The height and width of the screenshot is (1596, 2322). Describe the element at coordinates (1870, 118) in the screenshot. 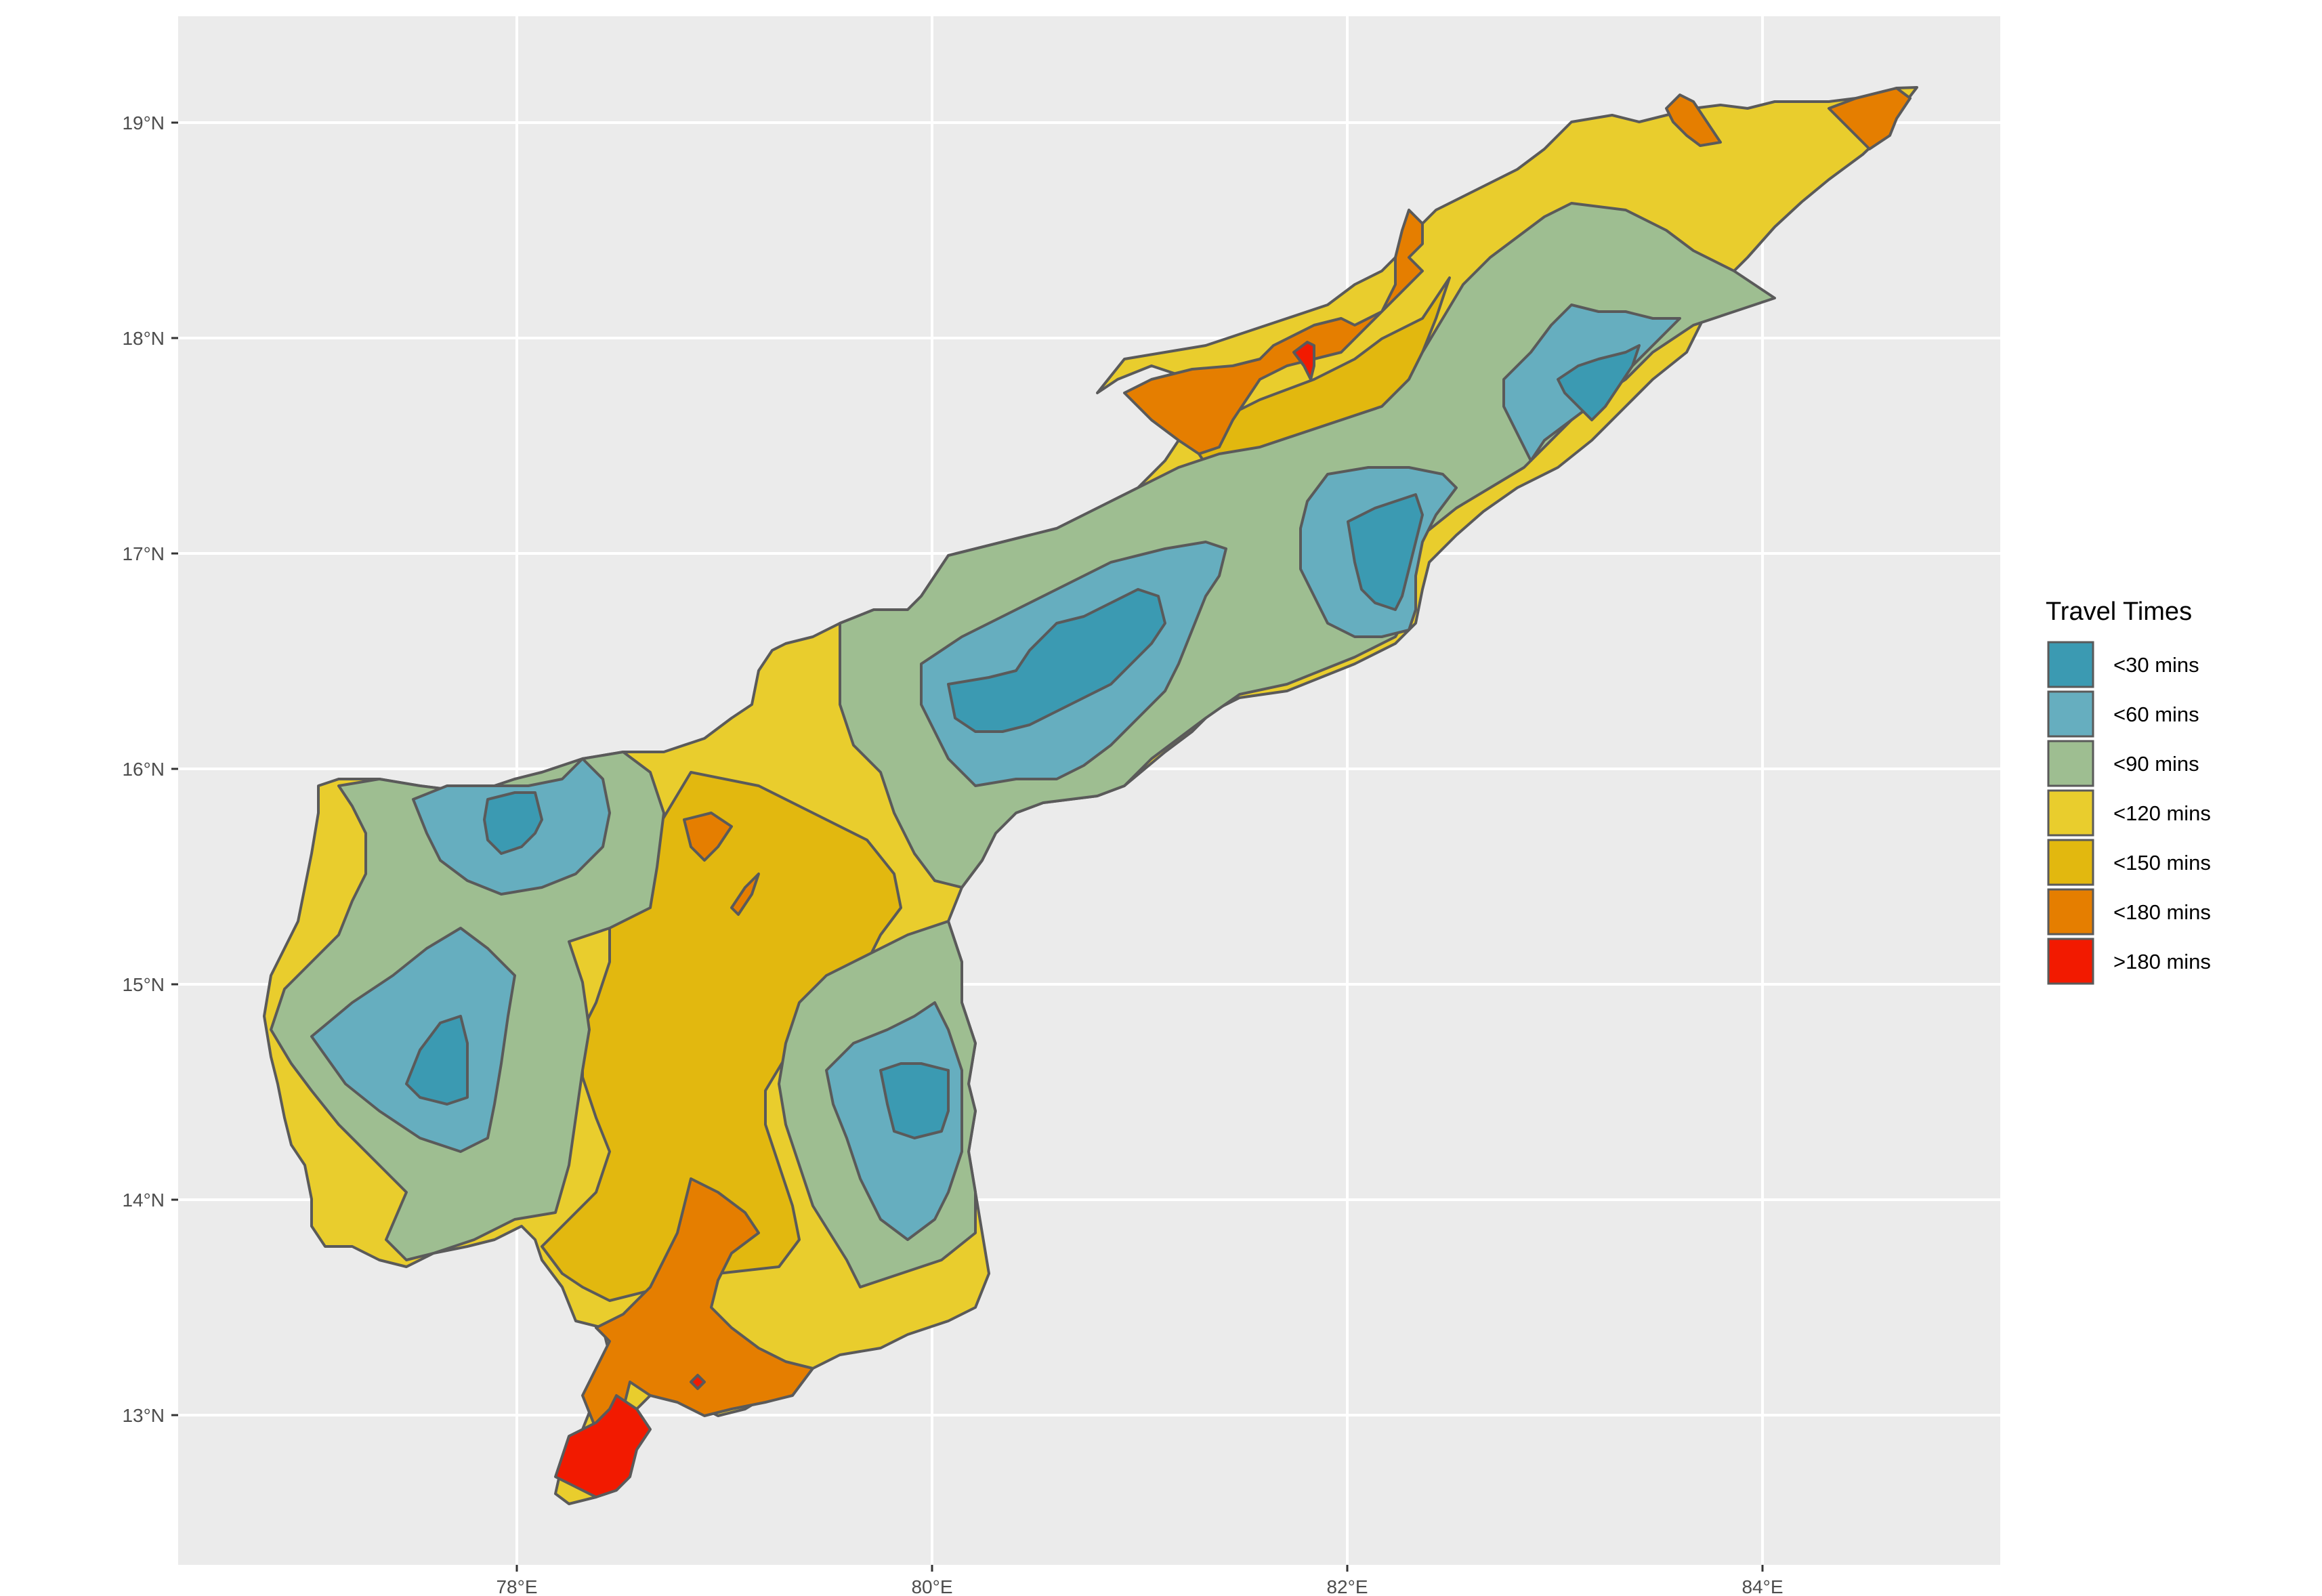

I see `zone-lt180-northeast-coast` at that location.